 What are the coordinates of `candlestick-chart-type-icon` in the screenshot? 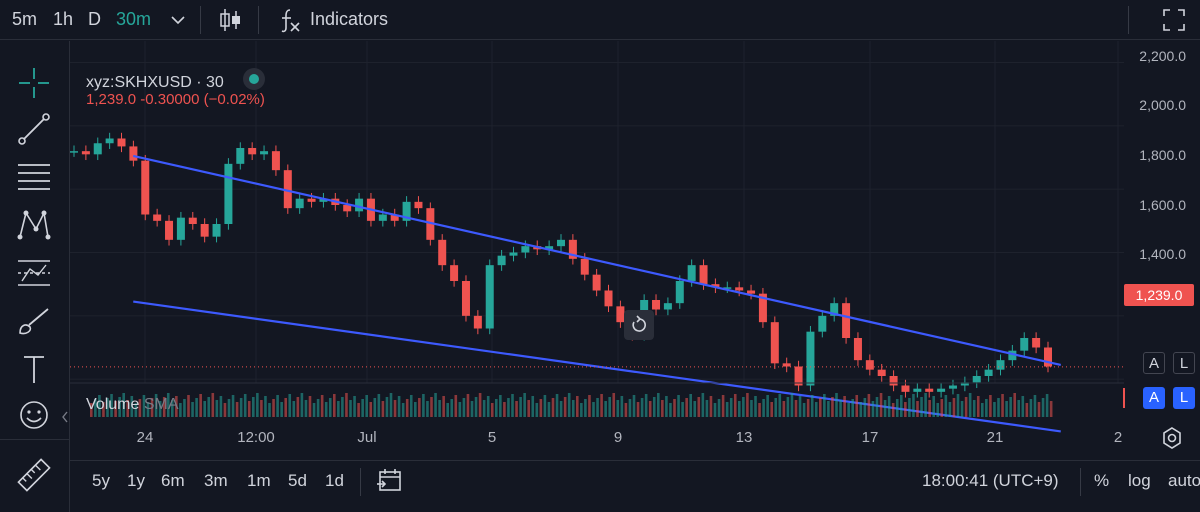 It's located at (230, 20).